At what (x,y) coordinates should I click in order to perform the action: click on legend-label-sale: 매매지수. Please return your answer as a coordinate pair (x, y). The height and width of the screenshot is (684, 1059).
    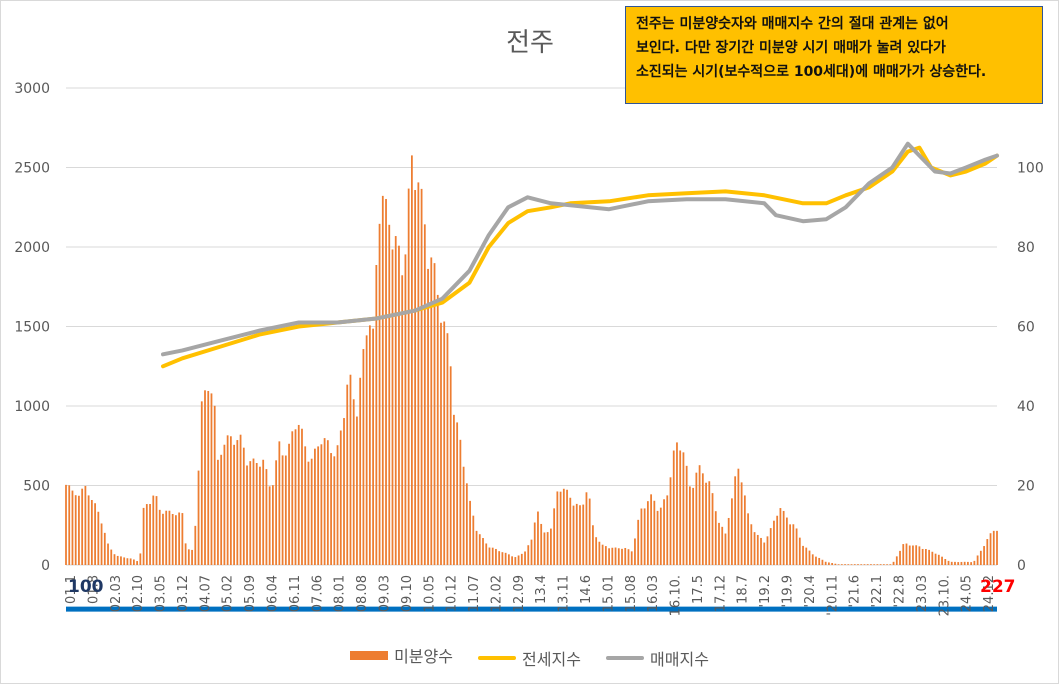
    Looking at the image, I should click on (679, 659).